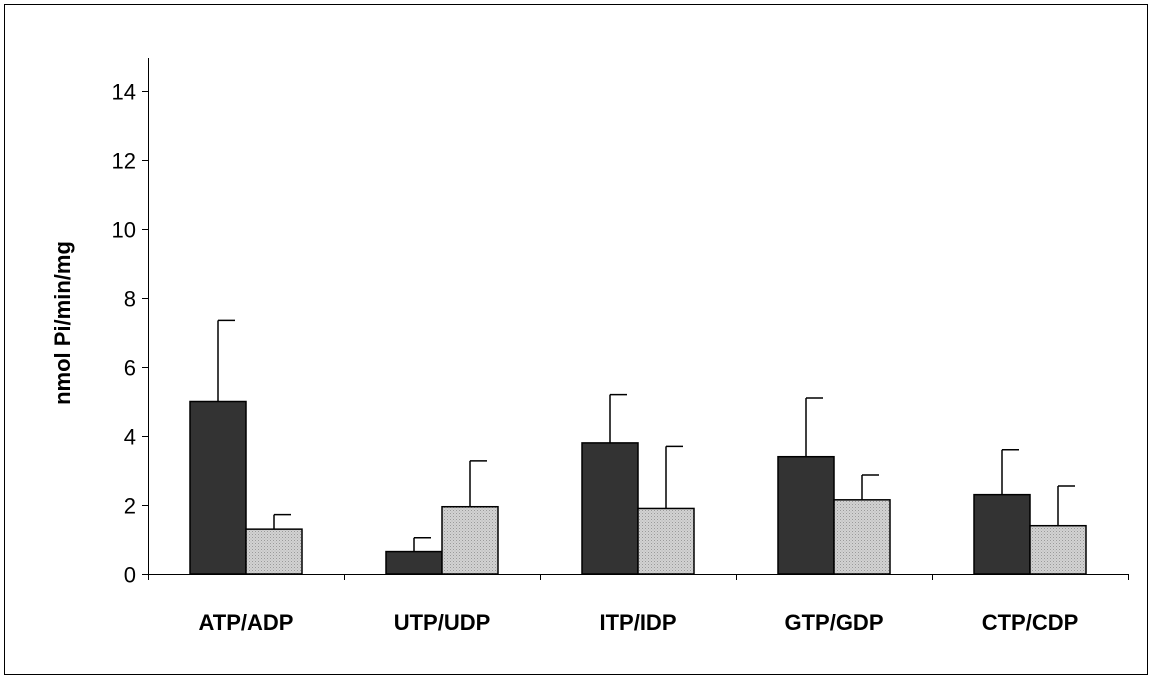 This screenshot has height=684, width=1152. I want to click on y-axis-title: nmol Pi/min/mg, so click(62, 323).